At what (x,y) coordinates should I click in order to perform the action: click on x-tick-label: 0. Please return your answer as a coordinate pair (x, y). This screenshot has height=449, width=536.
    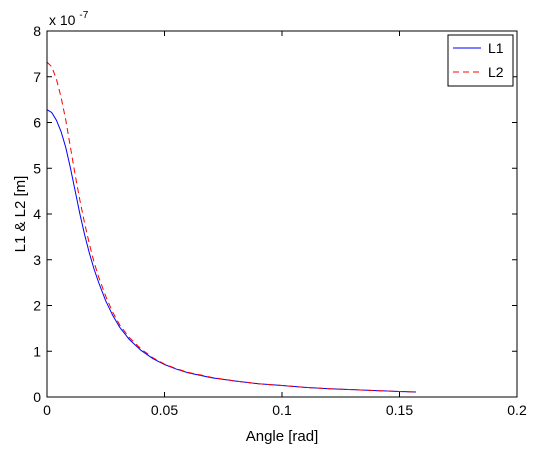
    Looking at the image, I should click on (47, 410).